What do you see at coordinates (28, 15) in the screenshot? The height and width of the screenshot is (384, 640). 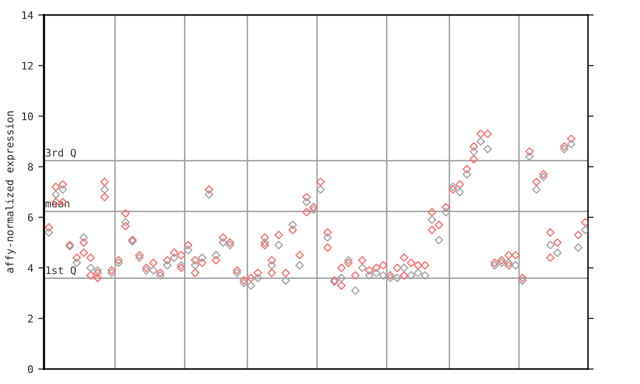 I see `y-tick-label: 14` at bounding box center [28, 15].